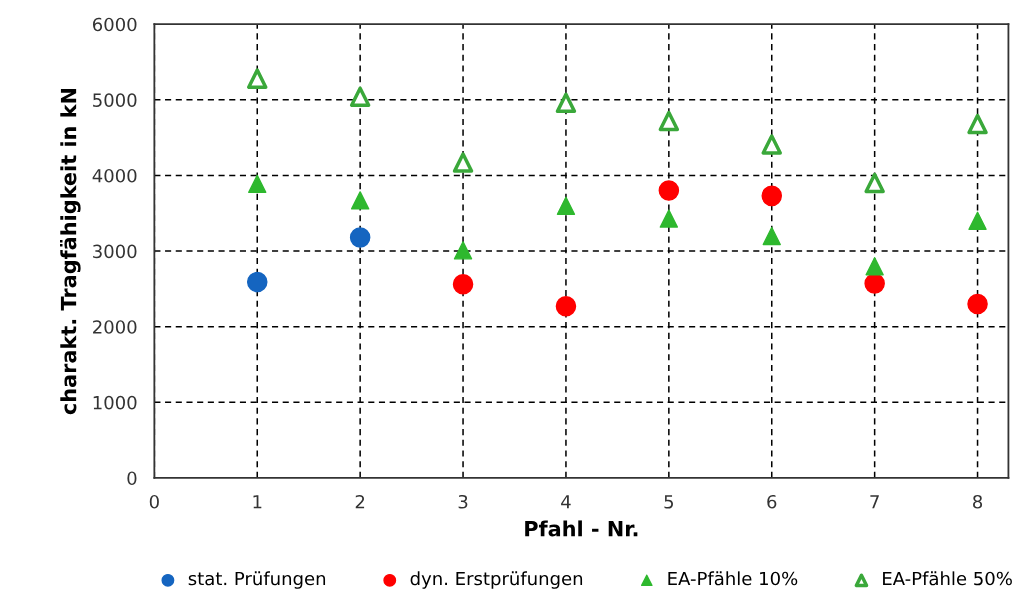 The image size is (1029, 605). Describe the element at coordinates (566, 502) in the screenshot. I see `x-tick-label: 4` at that location.